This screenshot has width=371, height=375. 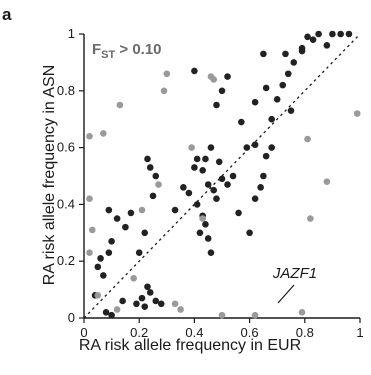 What do you see at coordinates (71, 317) in the screenshot?
I see `y-tick-label: 0` at bounding box center [71, 317].